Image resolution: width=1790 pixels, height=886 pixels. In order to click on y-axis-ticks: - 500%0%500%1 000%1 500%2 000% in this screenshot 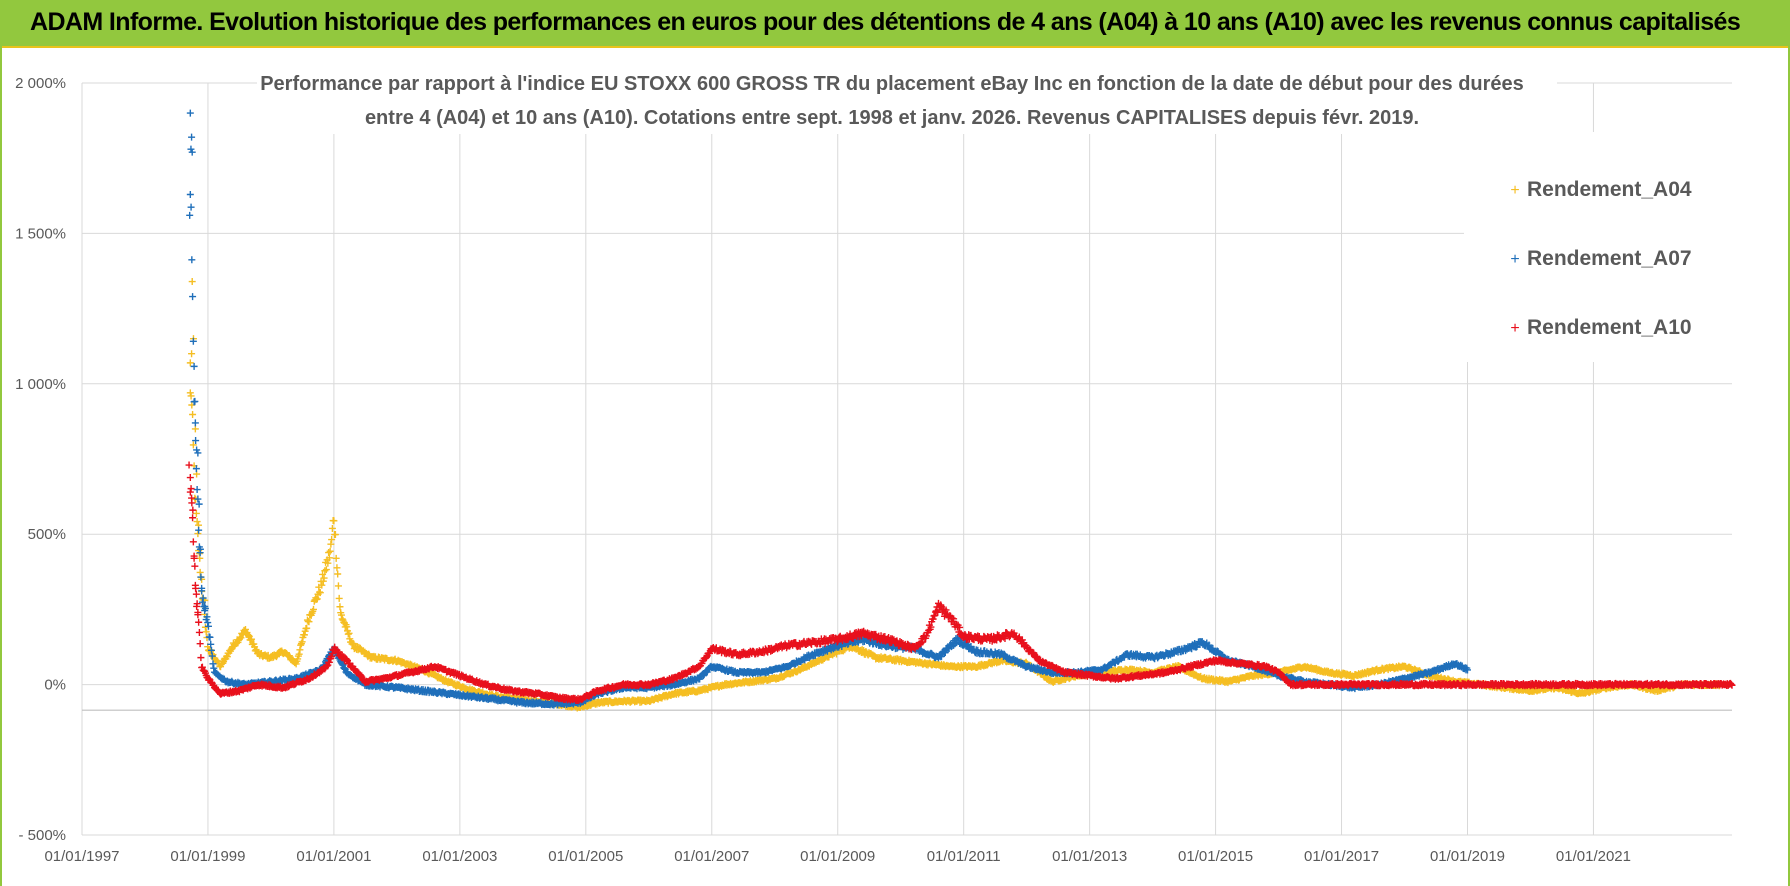, I will do `click(40, 459)`.